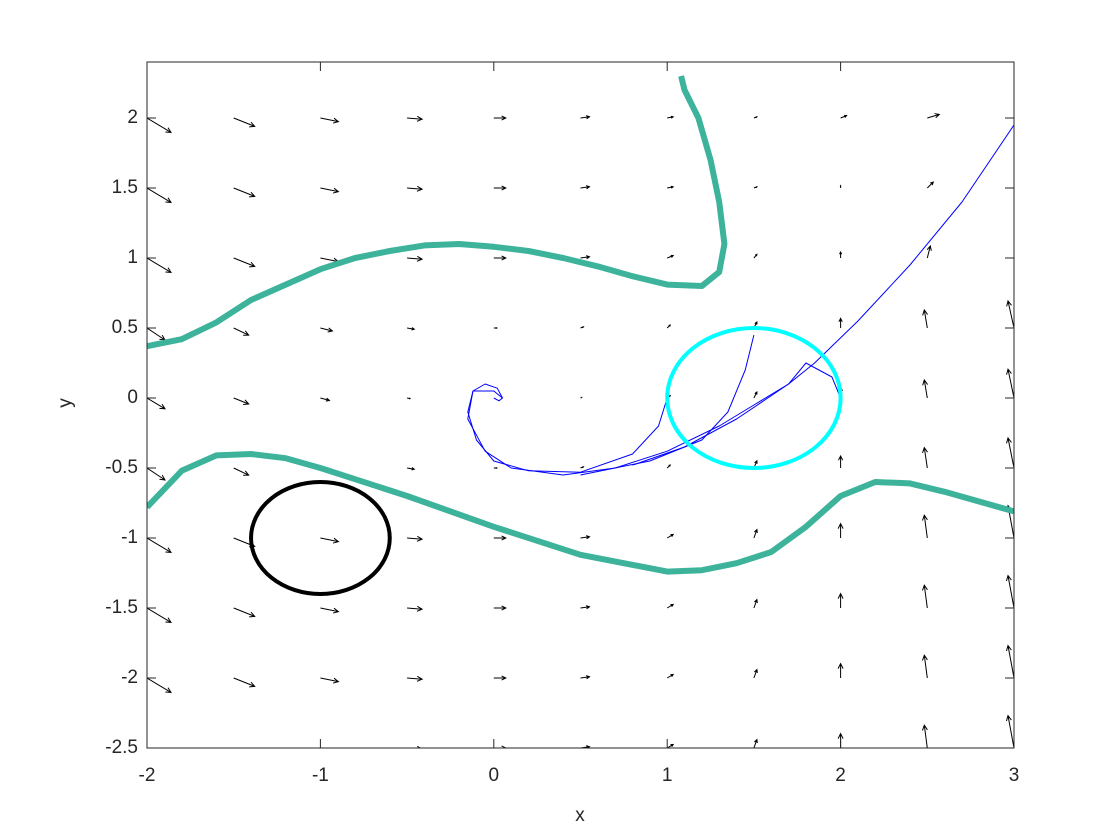  What do you see at coordinates (580, 815) in the screenshot?
I see `x-axis-label: x` at bounding box center [580, 815].